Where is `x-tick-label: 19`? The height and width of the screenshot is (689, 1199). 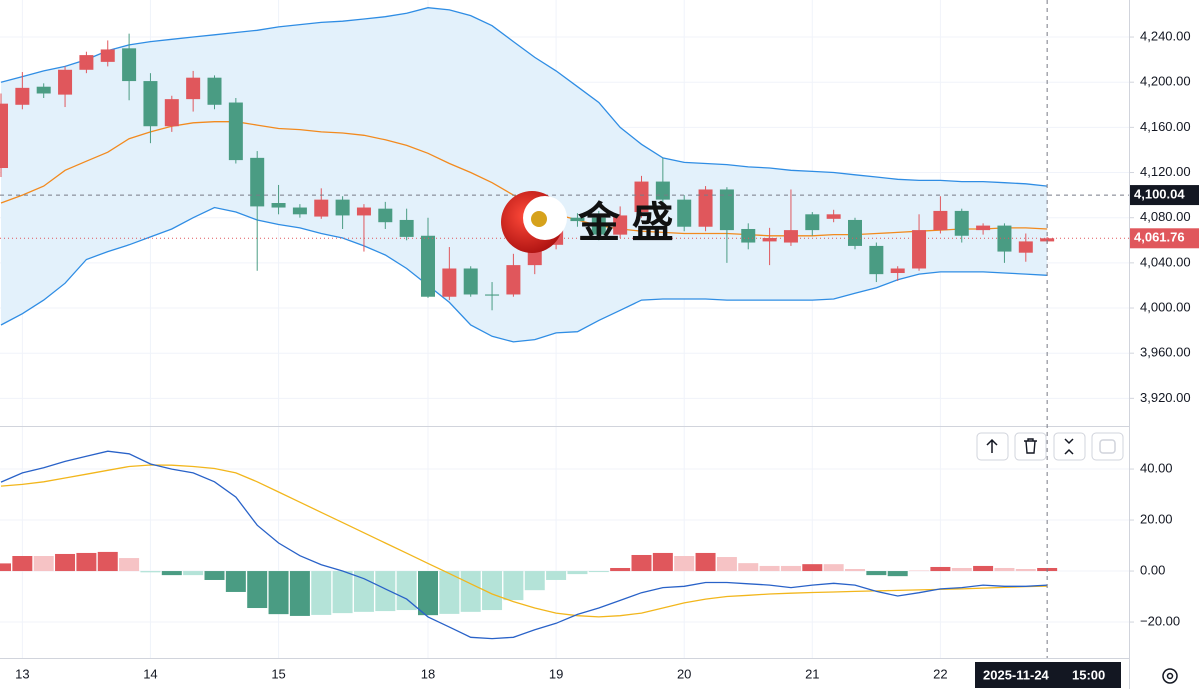 x-tick-label: 19 is located at coordinates (556, 673).